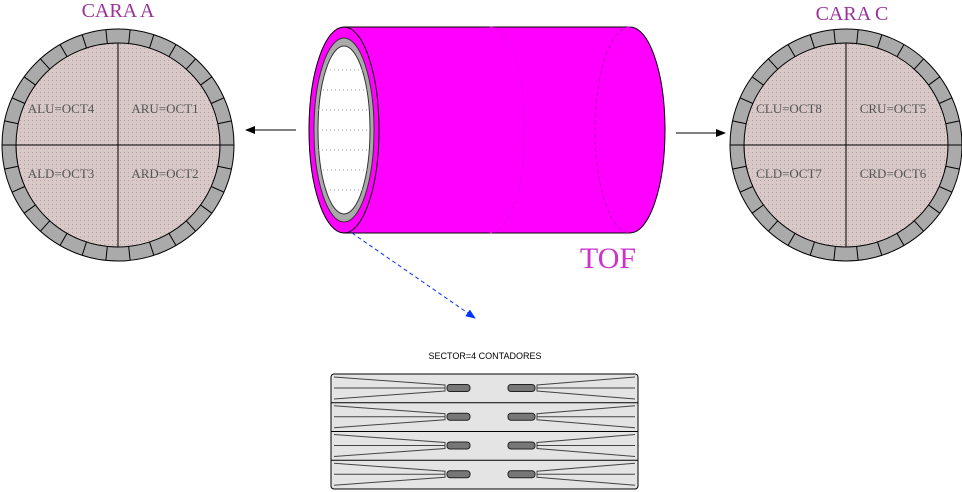 Image resolution: width=962 pixels, height=492 pixels. What do you see at coordinates (164, 173) in the screenshot?
I see `quadrant-label: ARD=OCT2` at bounding box center [164, 173].